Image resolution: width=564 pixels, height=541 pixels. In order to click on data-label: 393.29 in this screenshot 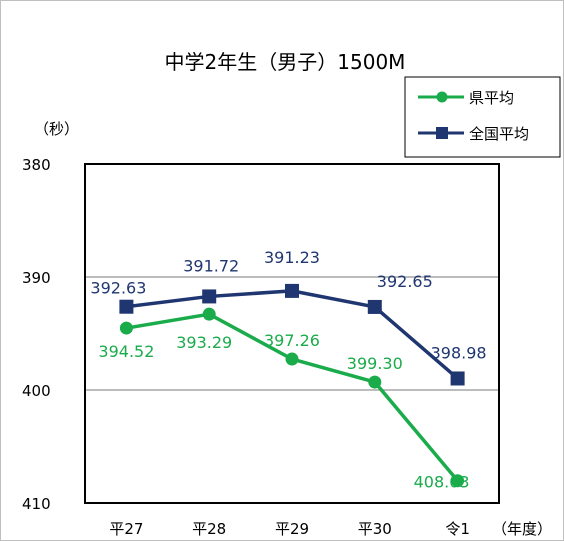, I will do `click(204, 342)`.